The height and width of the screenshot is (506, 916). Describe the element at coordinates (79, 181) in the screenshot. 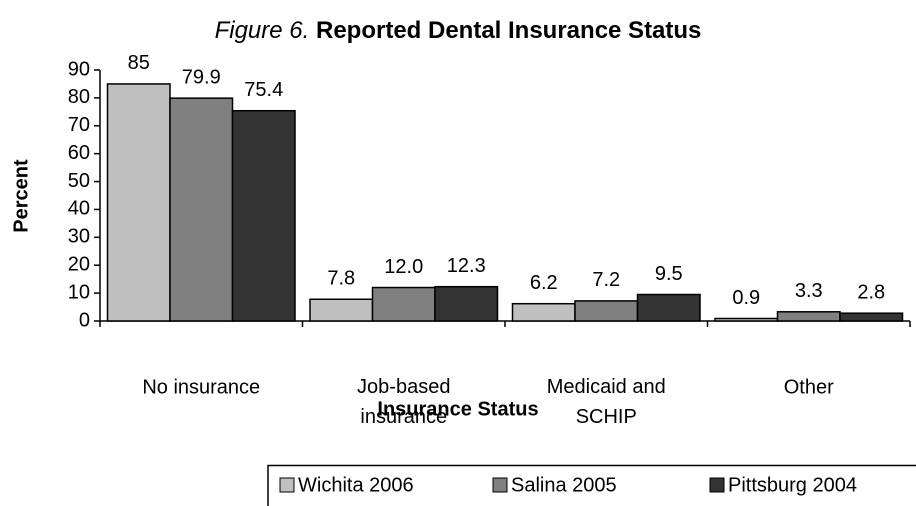

I see `y-tick-label: 50` at that location.